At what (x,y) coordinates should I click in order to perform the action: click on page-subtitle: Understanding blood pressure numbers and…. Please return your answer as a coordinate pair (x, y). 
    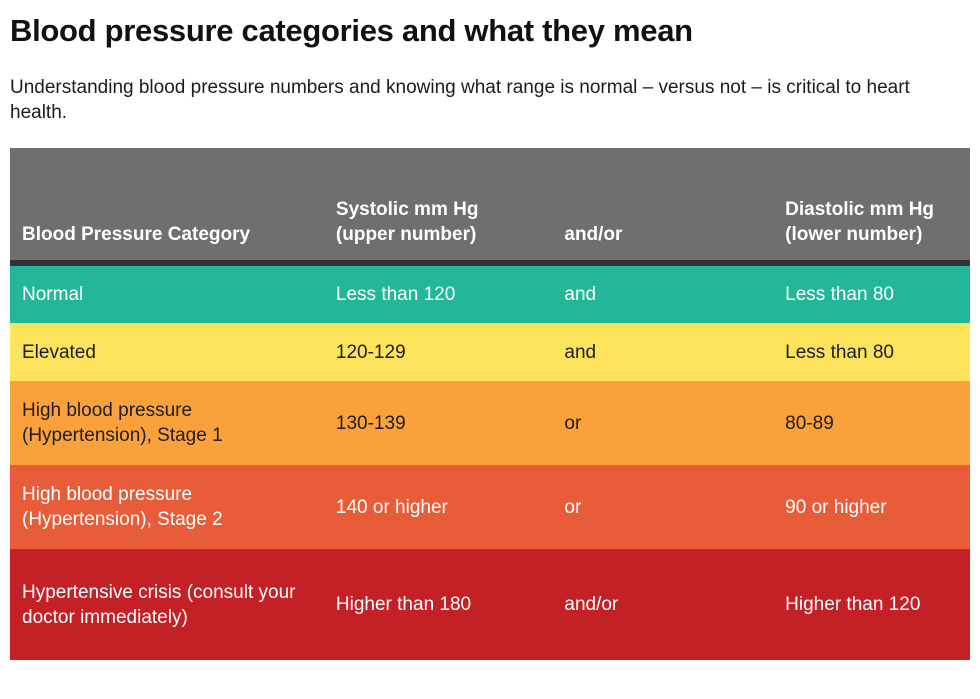
    Looking at the image, I should click on (460, 100).